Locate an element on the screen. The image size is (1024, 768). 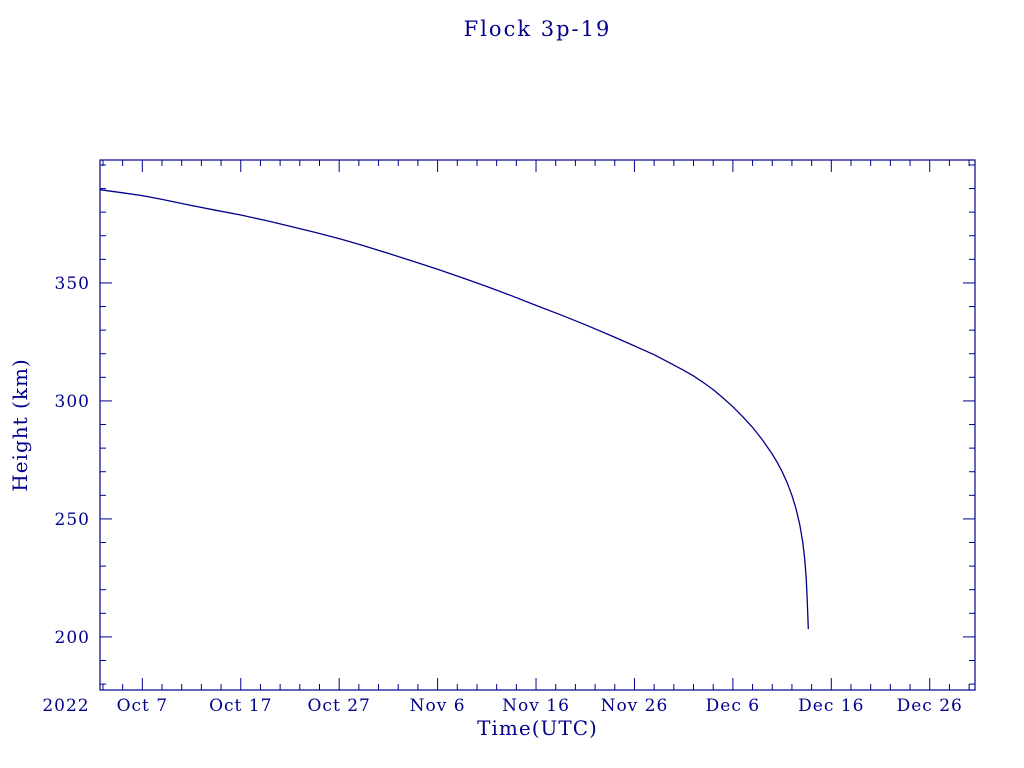
y-tick-label: 250 is located at coordinates (72, 520).